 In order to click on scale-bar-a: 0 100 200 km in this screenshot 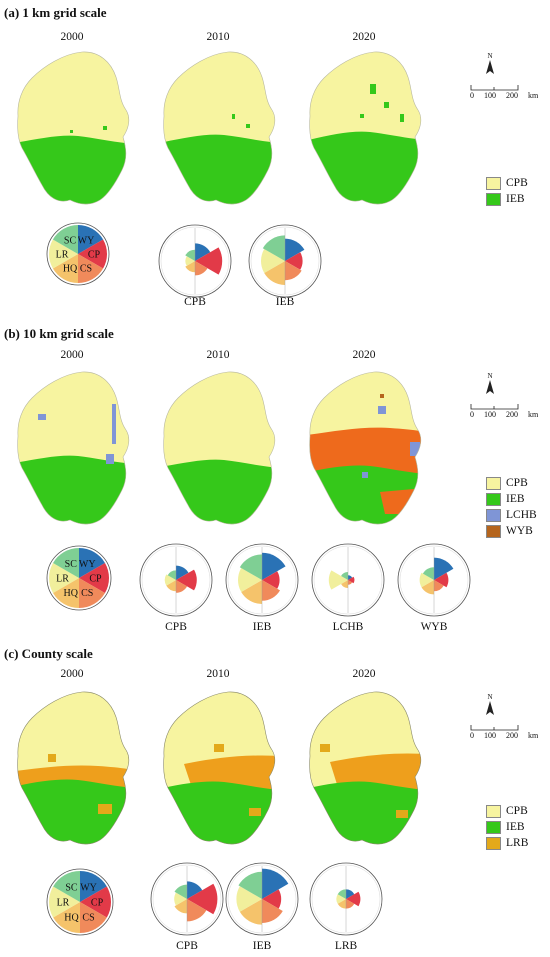, I will do `click(504, 92)`.